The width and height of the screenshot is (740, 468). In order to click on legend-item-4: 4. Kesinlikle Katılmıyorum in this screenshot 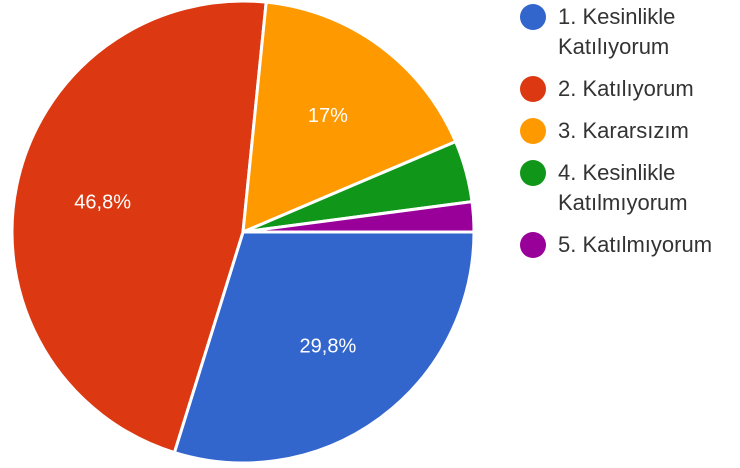, I will do `click(629, 188)`.